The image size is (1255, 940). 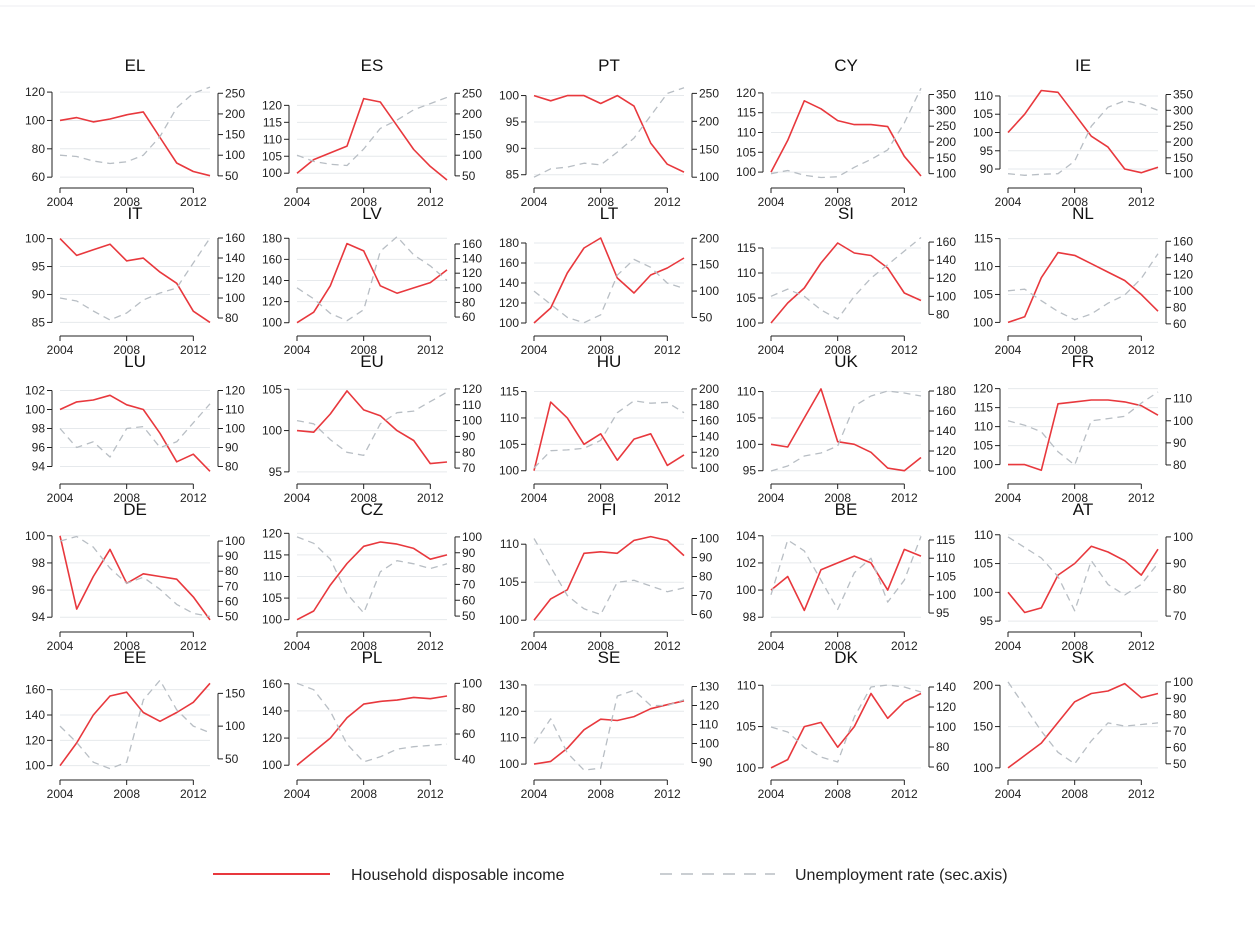 I want to click on panel-title: IE, so click(x=1083, y=65).